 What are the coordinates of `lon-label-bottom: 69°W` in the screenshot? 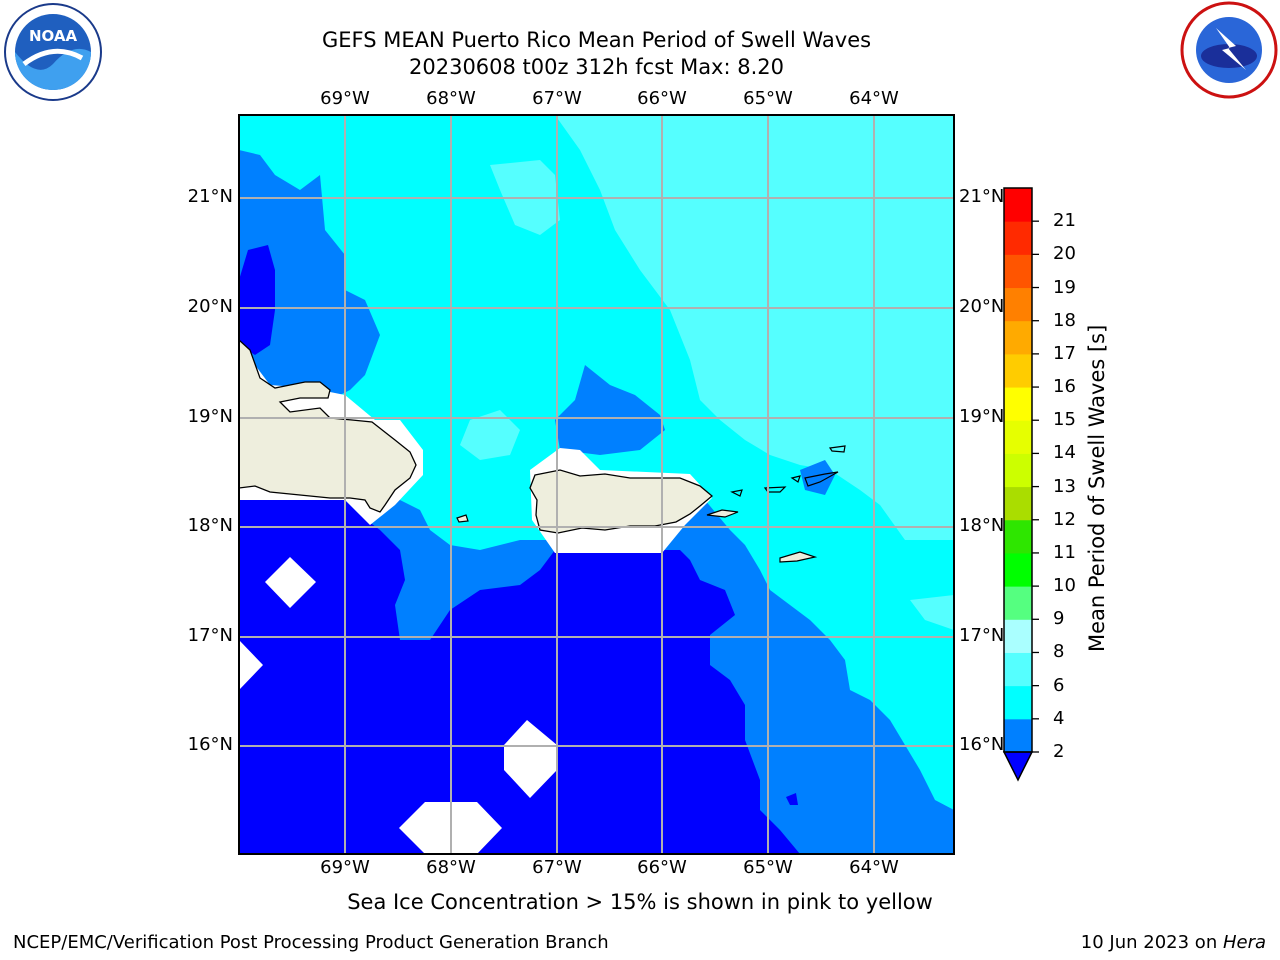 It's located at (345, 867).